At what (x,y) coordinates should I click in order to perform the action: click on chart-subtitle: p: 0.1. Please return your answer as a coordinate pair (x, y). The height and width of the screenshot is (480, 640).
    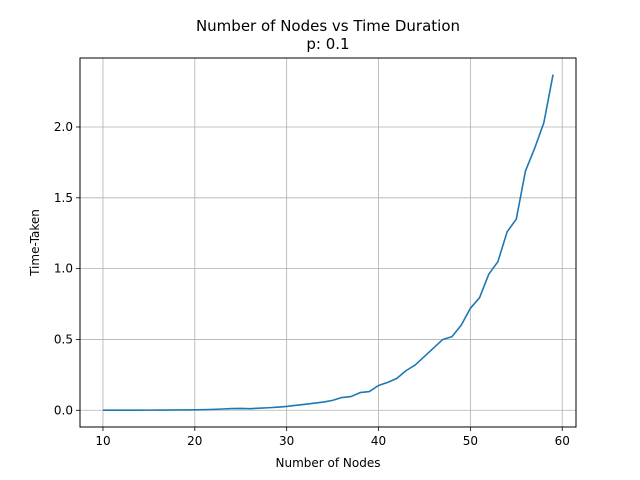
    Looking at the image, I should click on (327, 44).